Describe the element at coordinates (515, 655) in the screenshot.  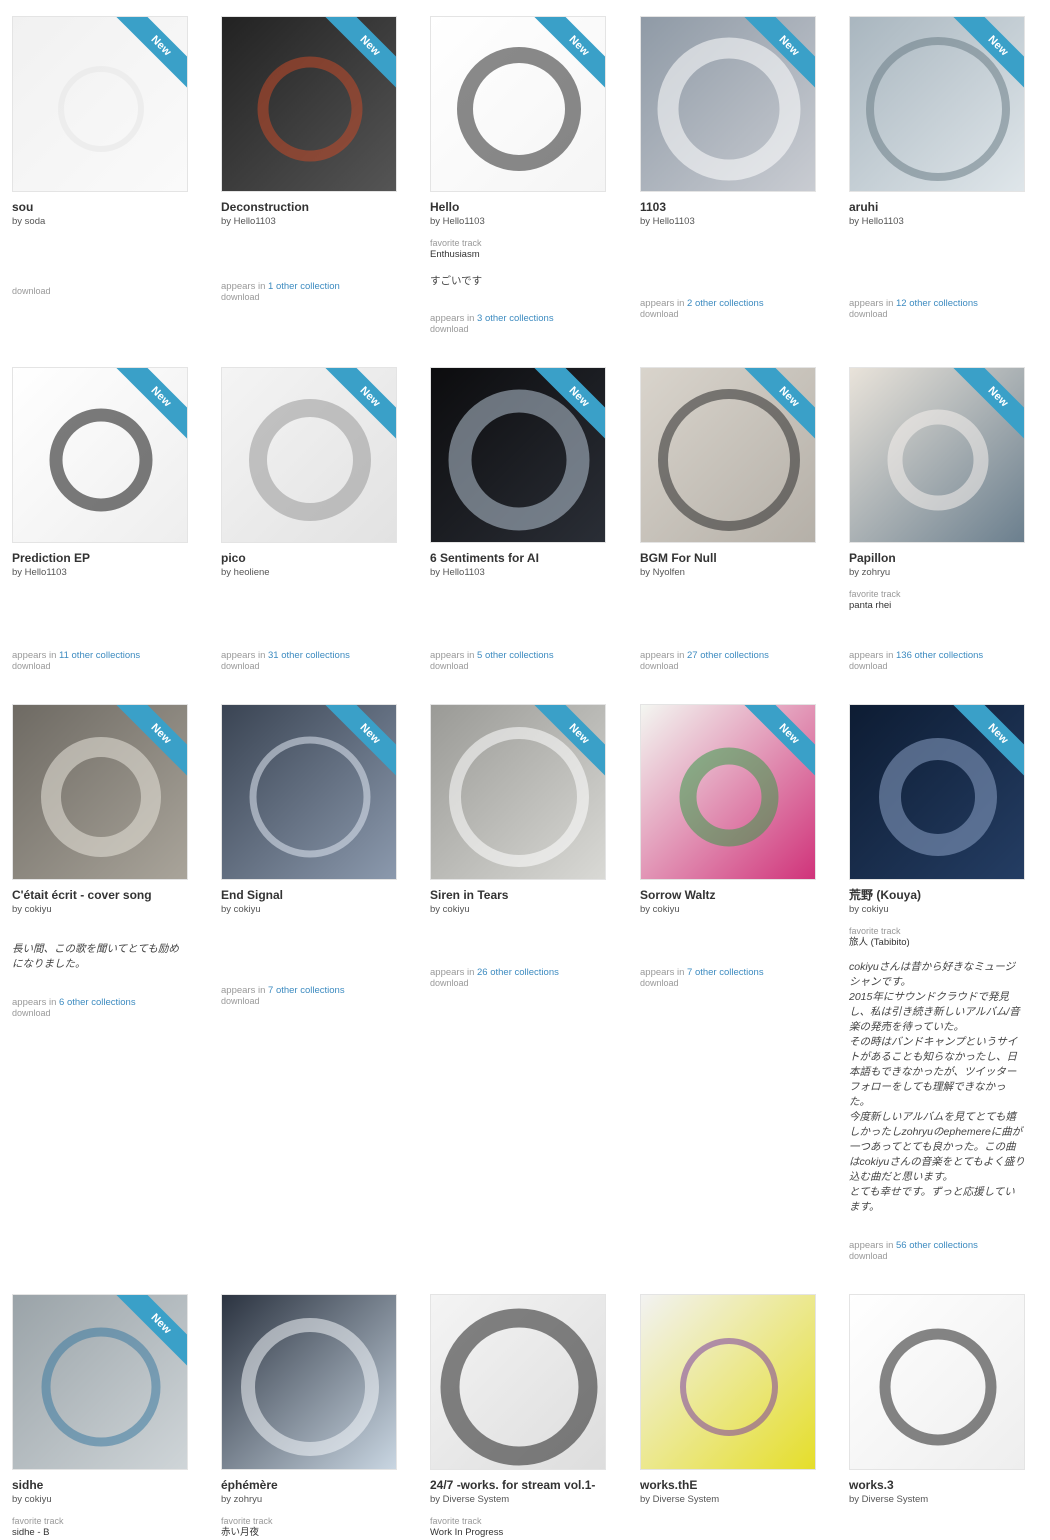
I see `other-collections-link: 5 other collections` at that location.